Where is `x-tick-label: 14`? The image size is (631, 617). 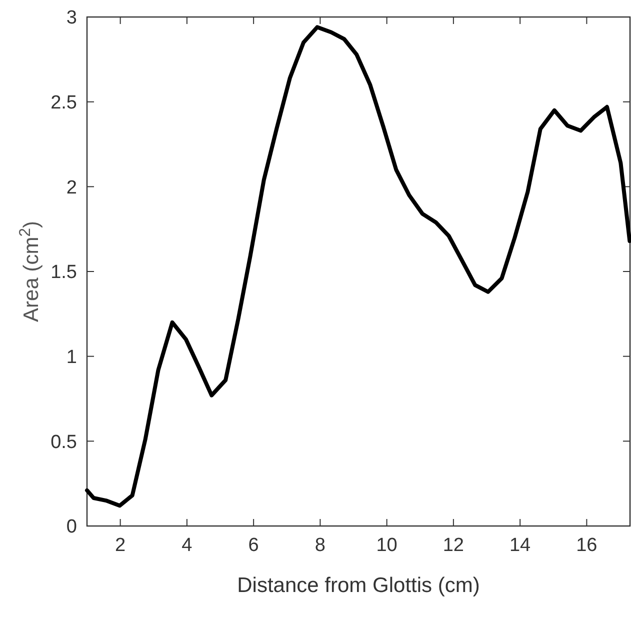 x-tick-label: 14 is located at coordinates (520, 545).